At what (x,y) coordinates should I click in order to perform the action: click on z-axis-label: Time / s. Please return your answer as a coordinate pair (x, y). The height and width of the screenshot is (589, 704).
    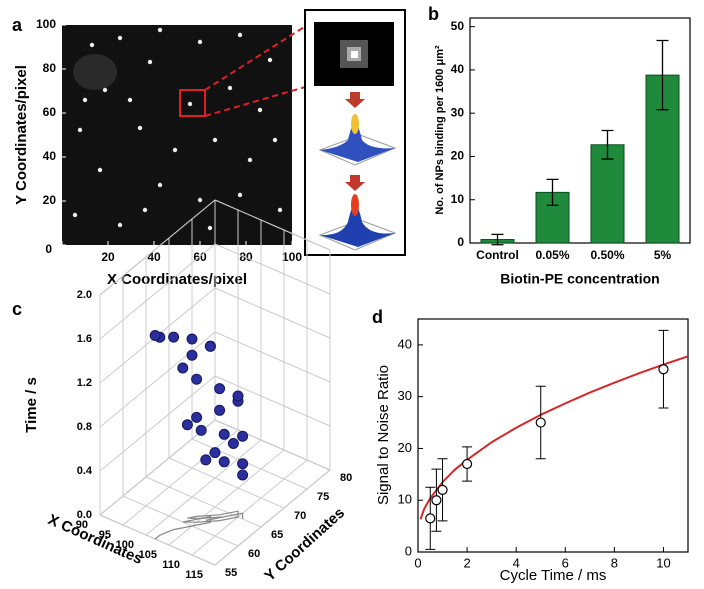
    Looking at the image, I should click on (31, 405).